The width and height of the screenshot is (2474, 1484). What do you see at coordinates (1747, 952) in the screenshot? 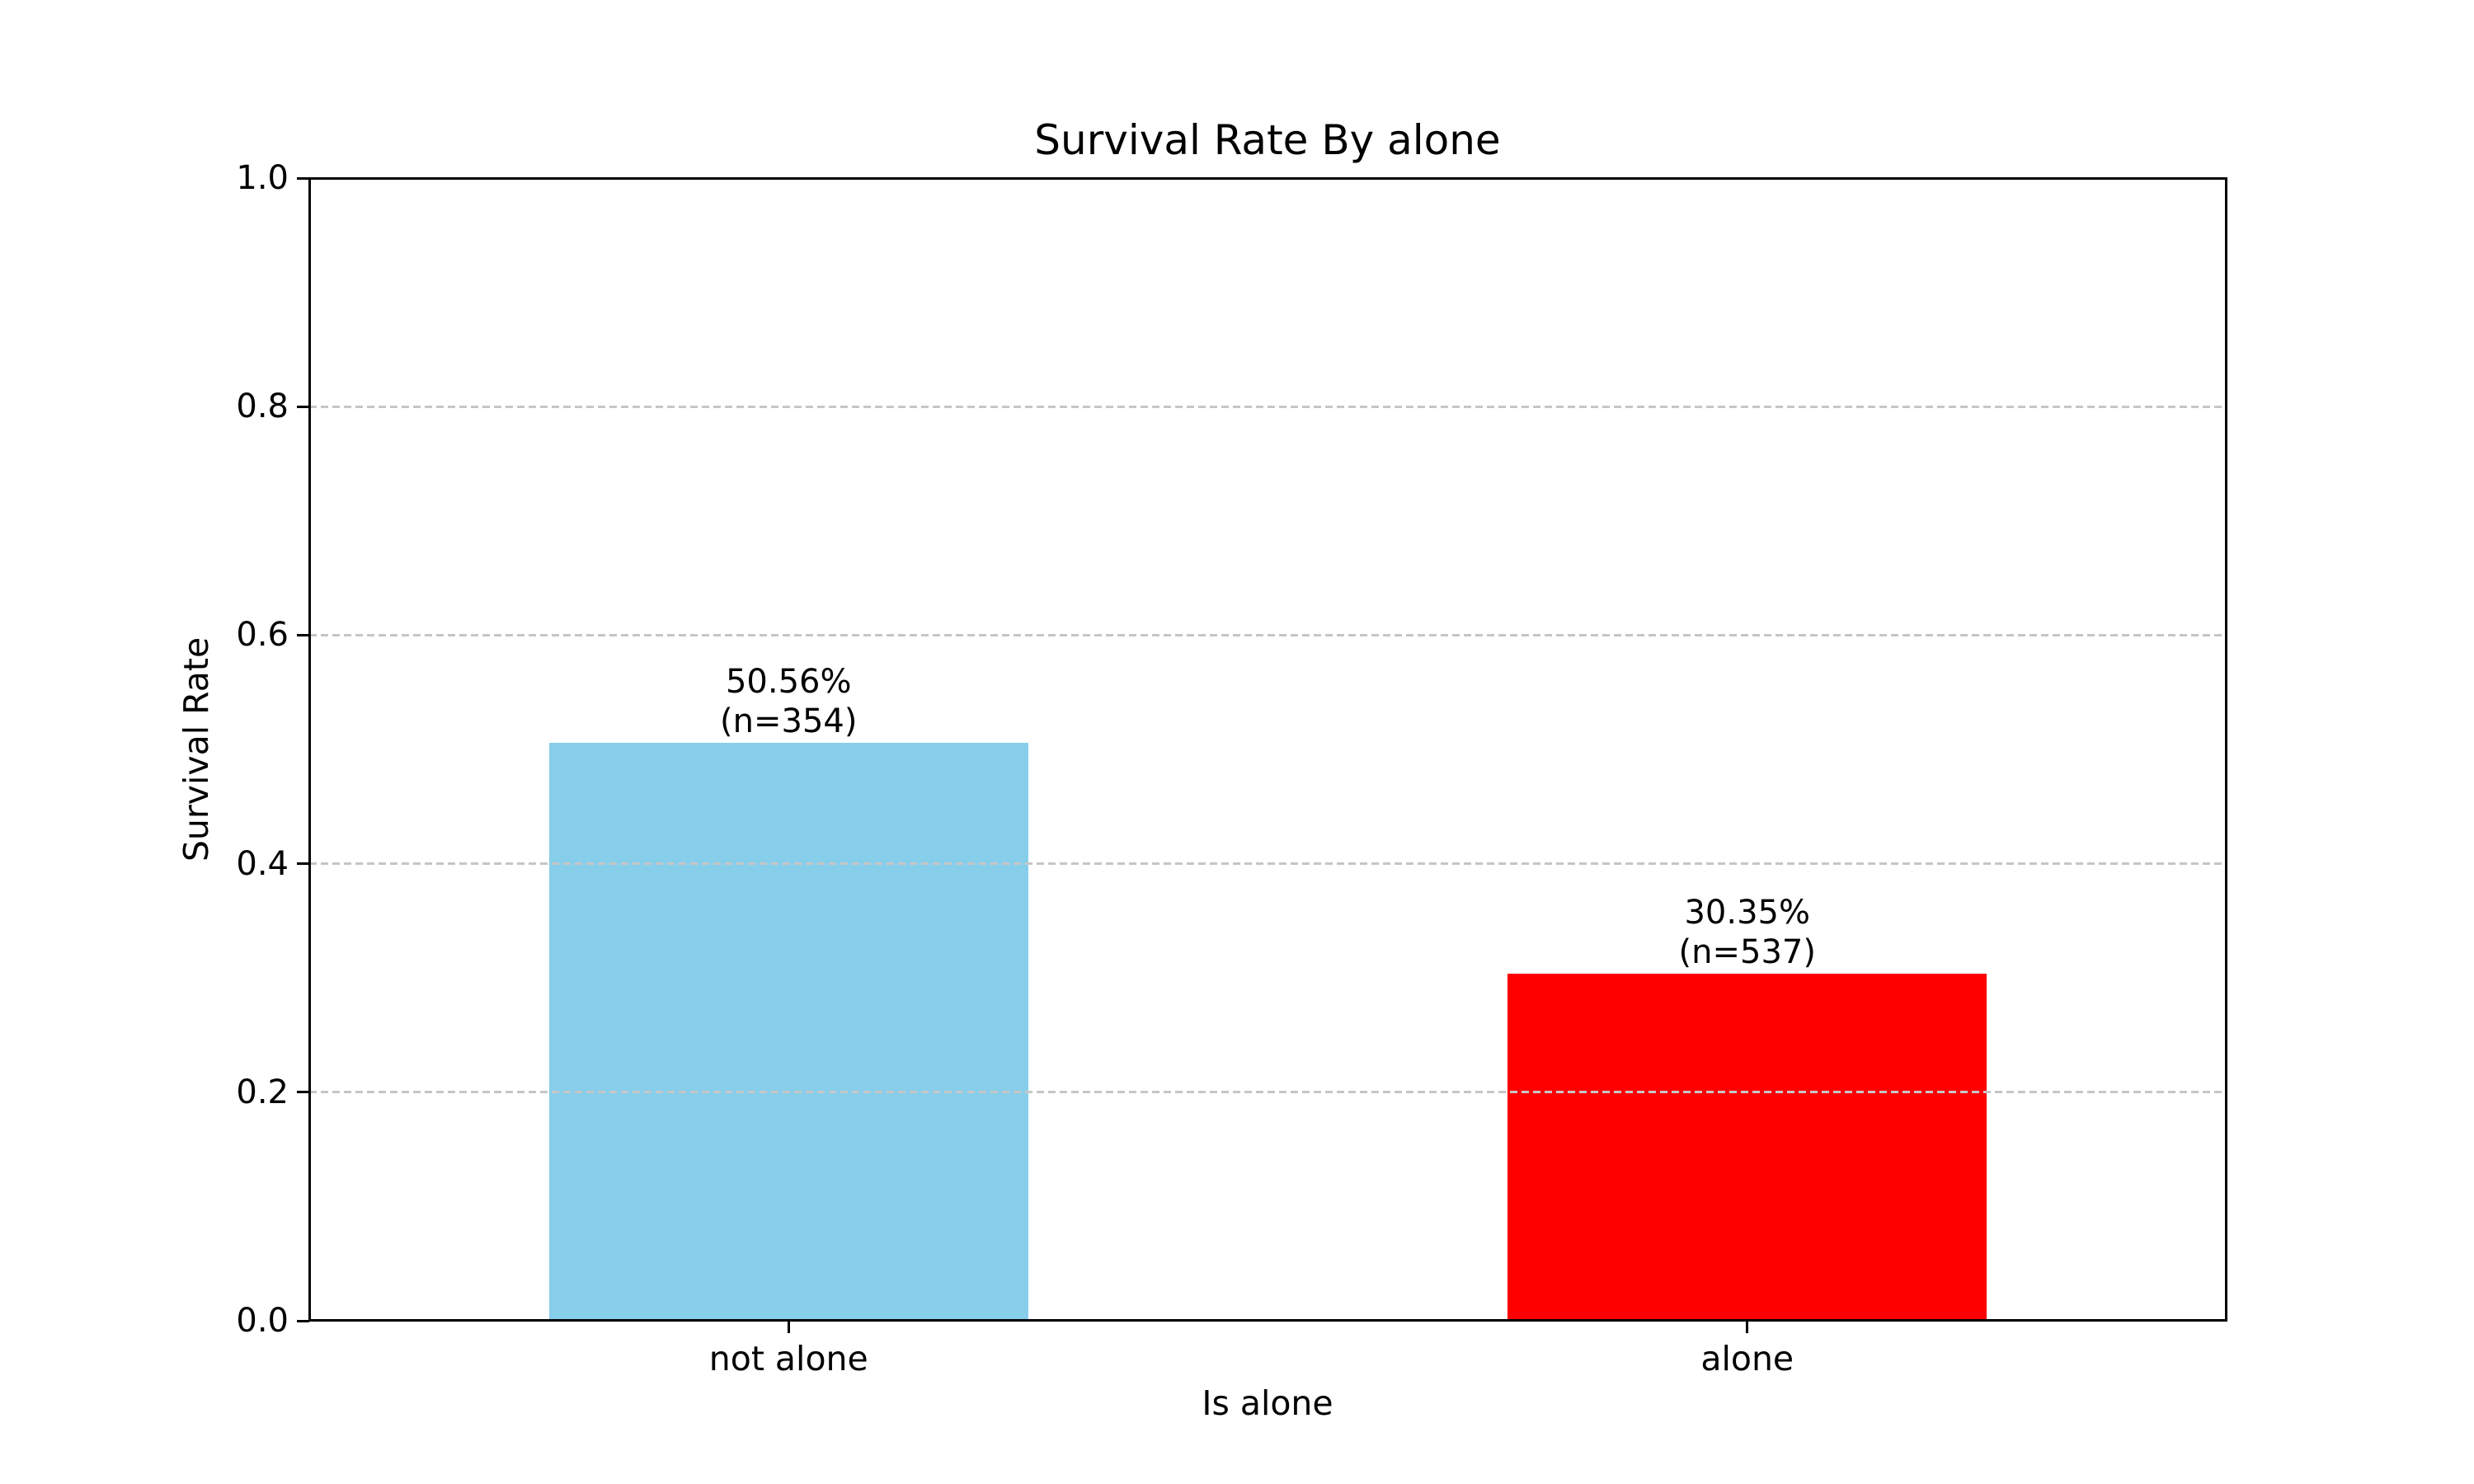
I see `bar-count-label: (n=537)` at bounding box center [1747, 952].